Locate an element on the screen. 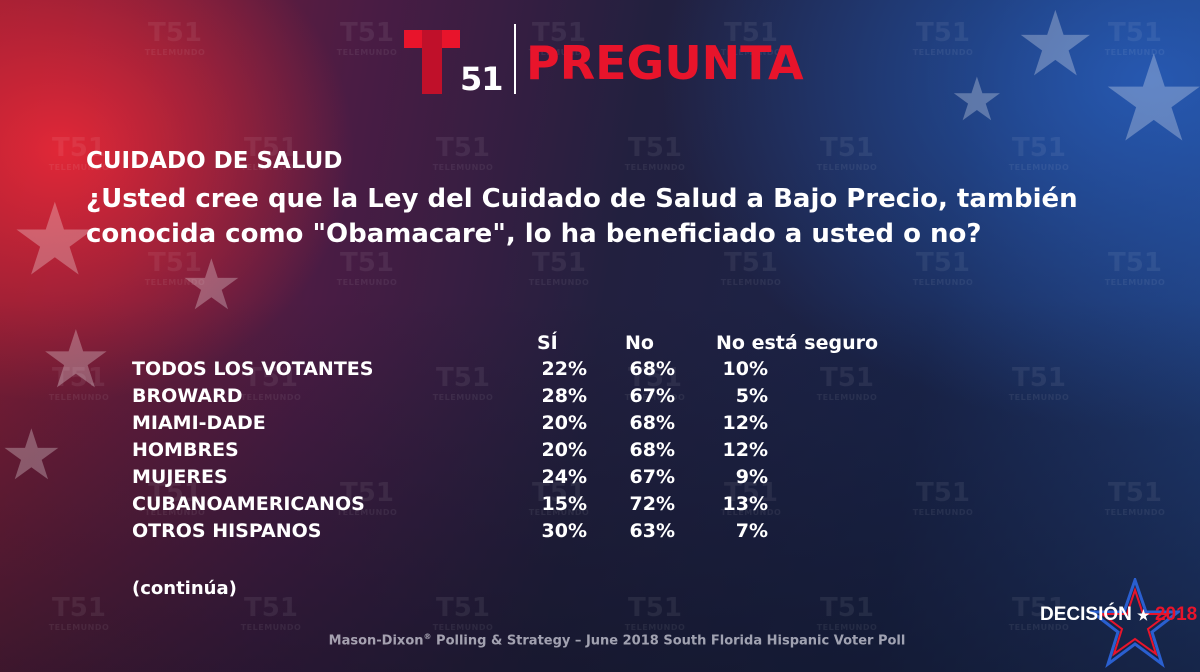  row-label: OTROS HISPANOS is located at coordinates (227, 531).